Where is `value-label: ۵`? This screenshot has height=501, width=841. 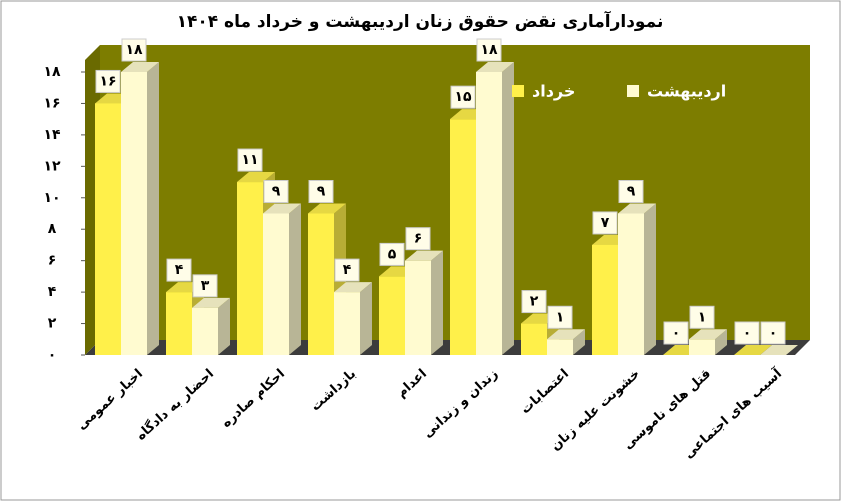
value-label: ۵ is located at coordinates (392, 254).